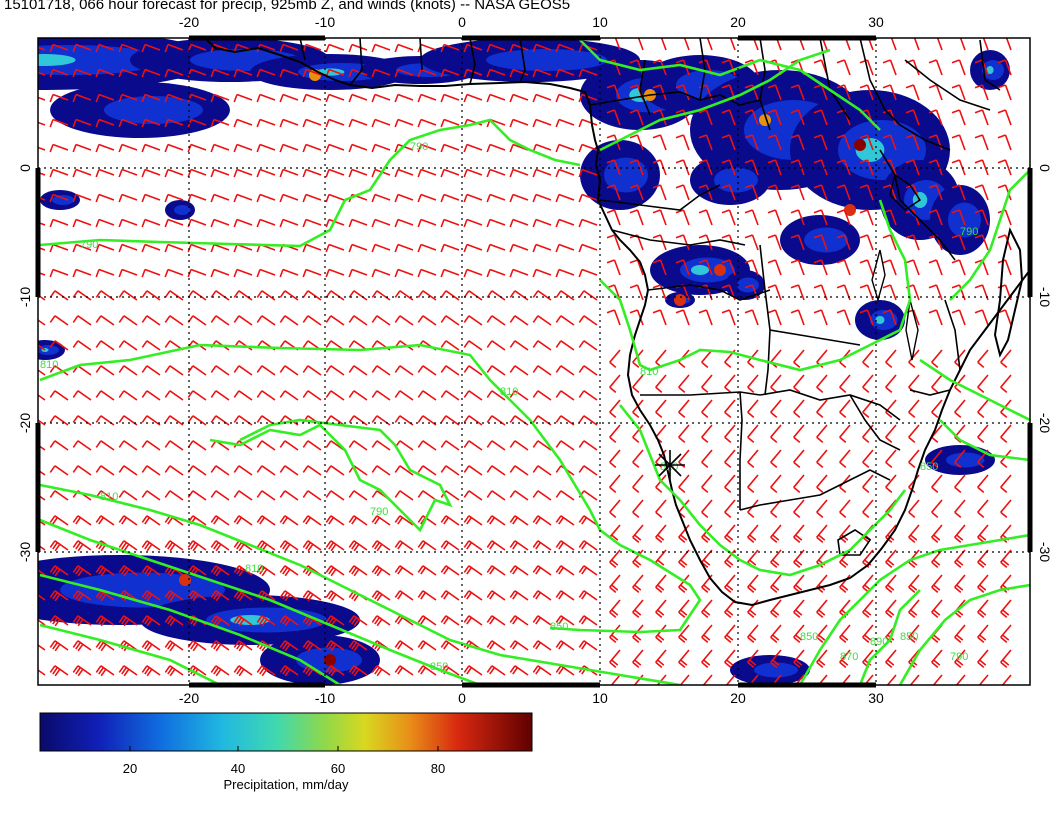  I want to click on contour-label: 790, so click(89, 245).